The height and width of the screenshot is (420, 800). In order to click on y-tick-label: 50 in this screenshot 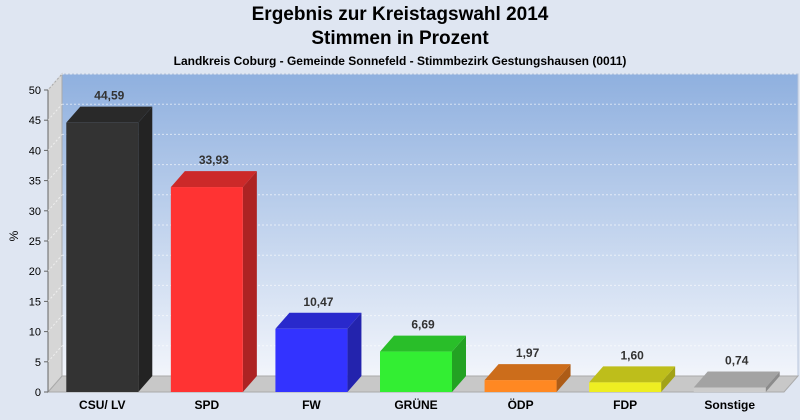, I will do `click(35, 91)`.